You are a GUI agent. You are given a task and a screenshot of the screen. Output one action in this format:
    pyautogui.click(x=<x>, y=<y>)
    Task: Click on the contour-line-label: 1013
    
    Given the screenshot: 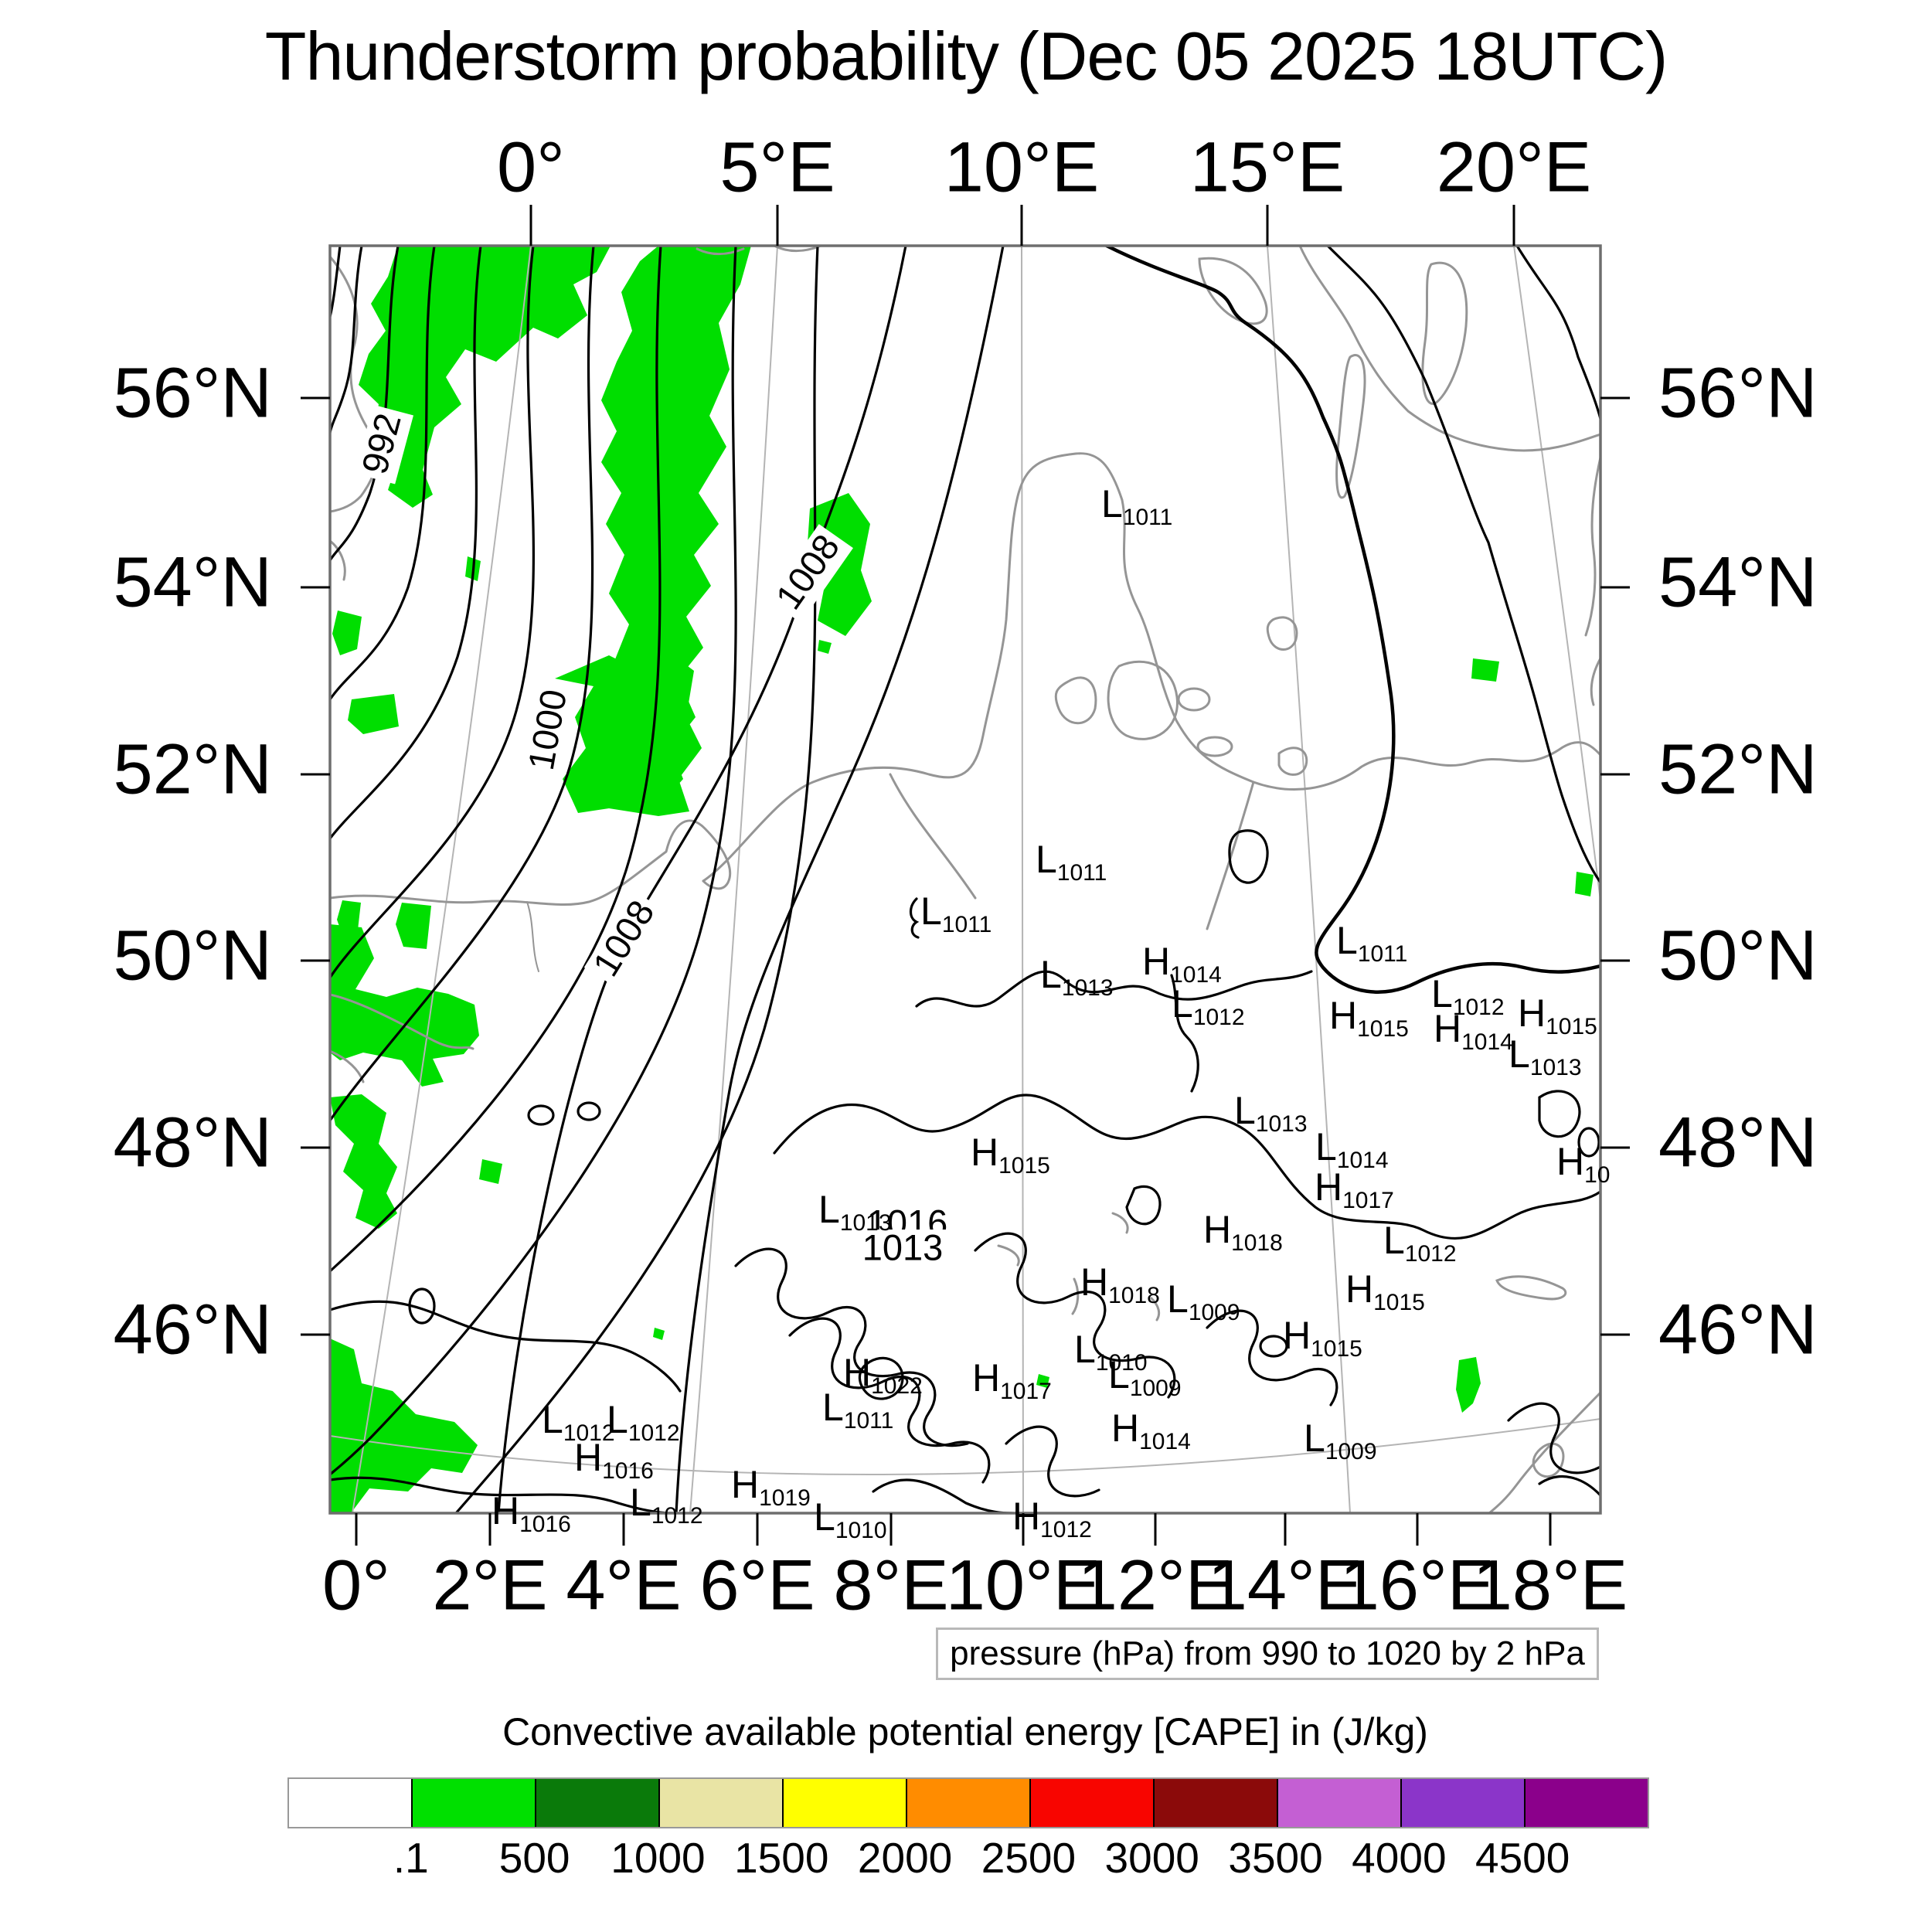 What is the action you would take?
    pyautogui.click(x=903, y=1248)
    